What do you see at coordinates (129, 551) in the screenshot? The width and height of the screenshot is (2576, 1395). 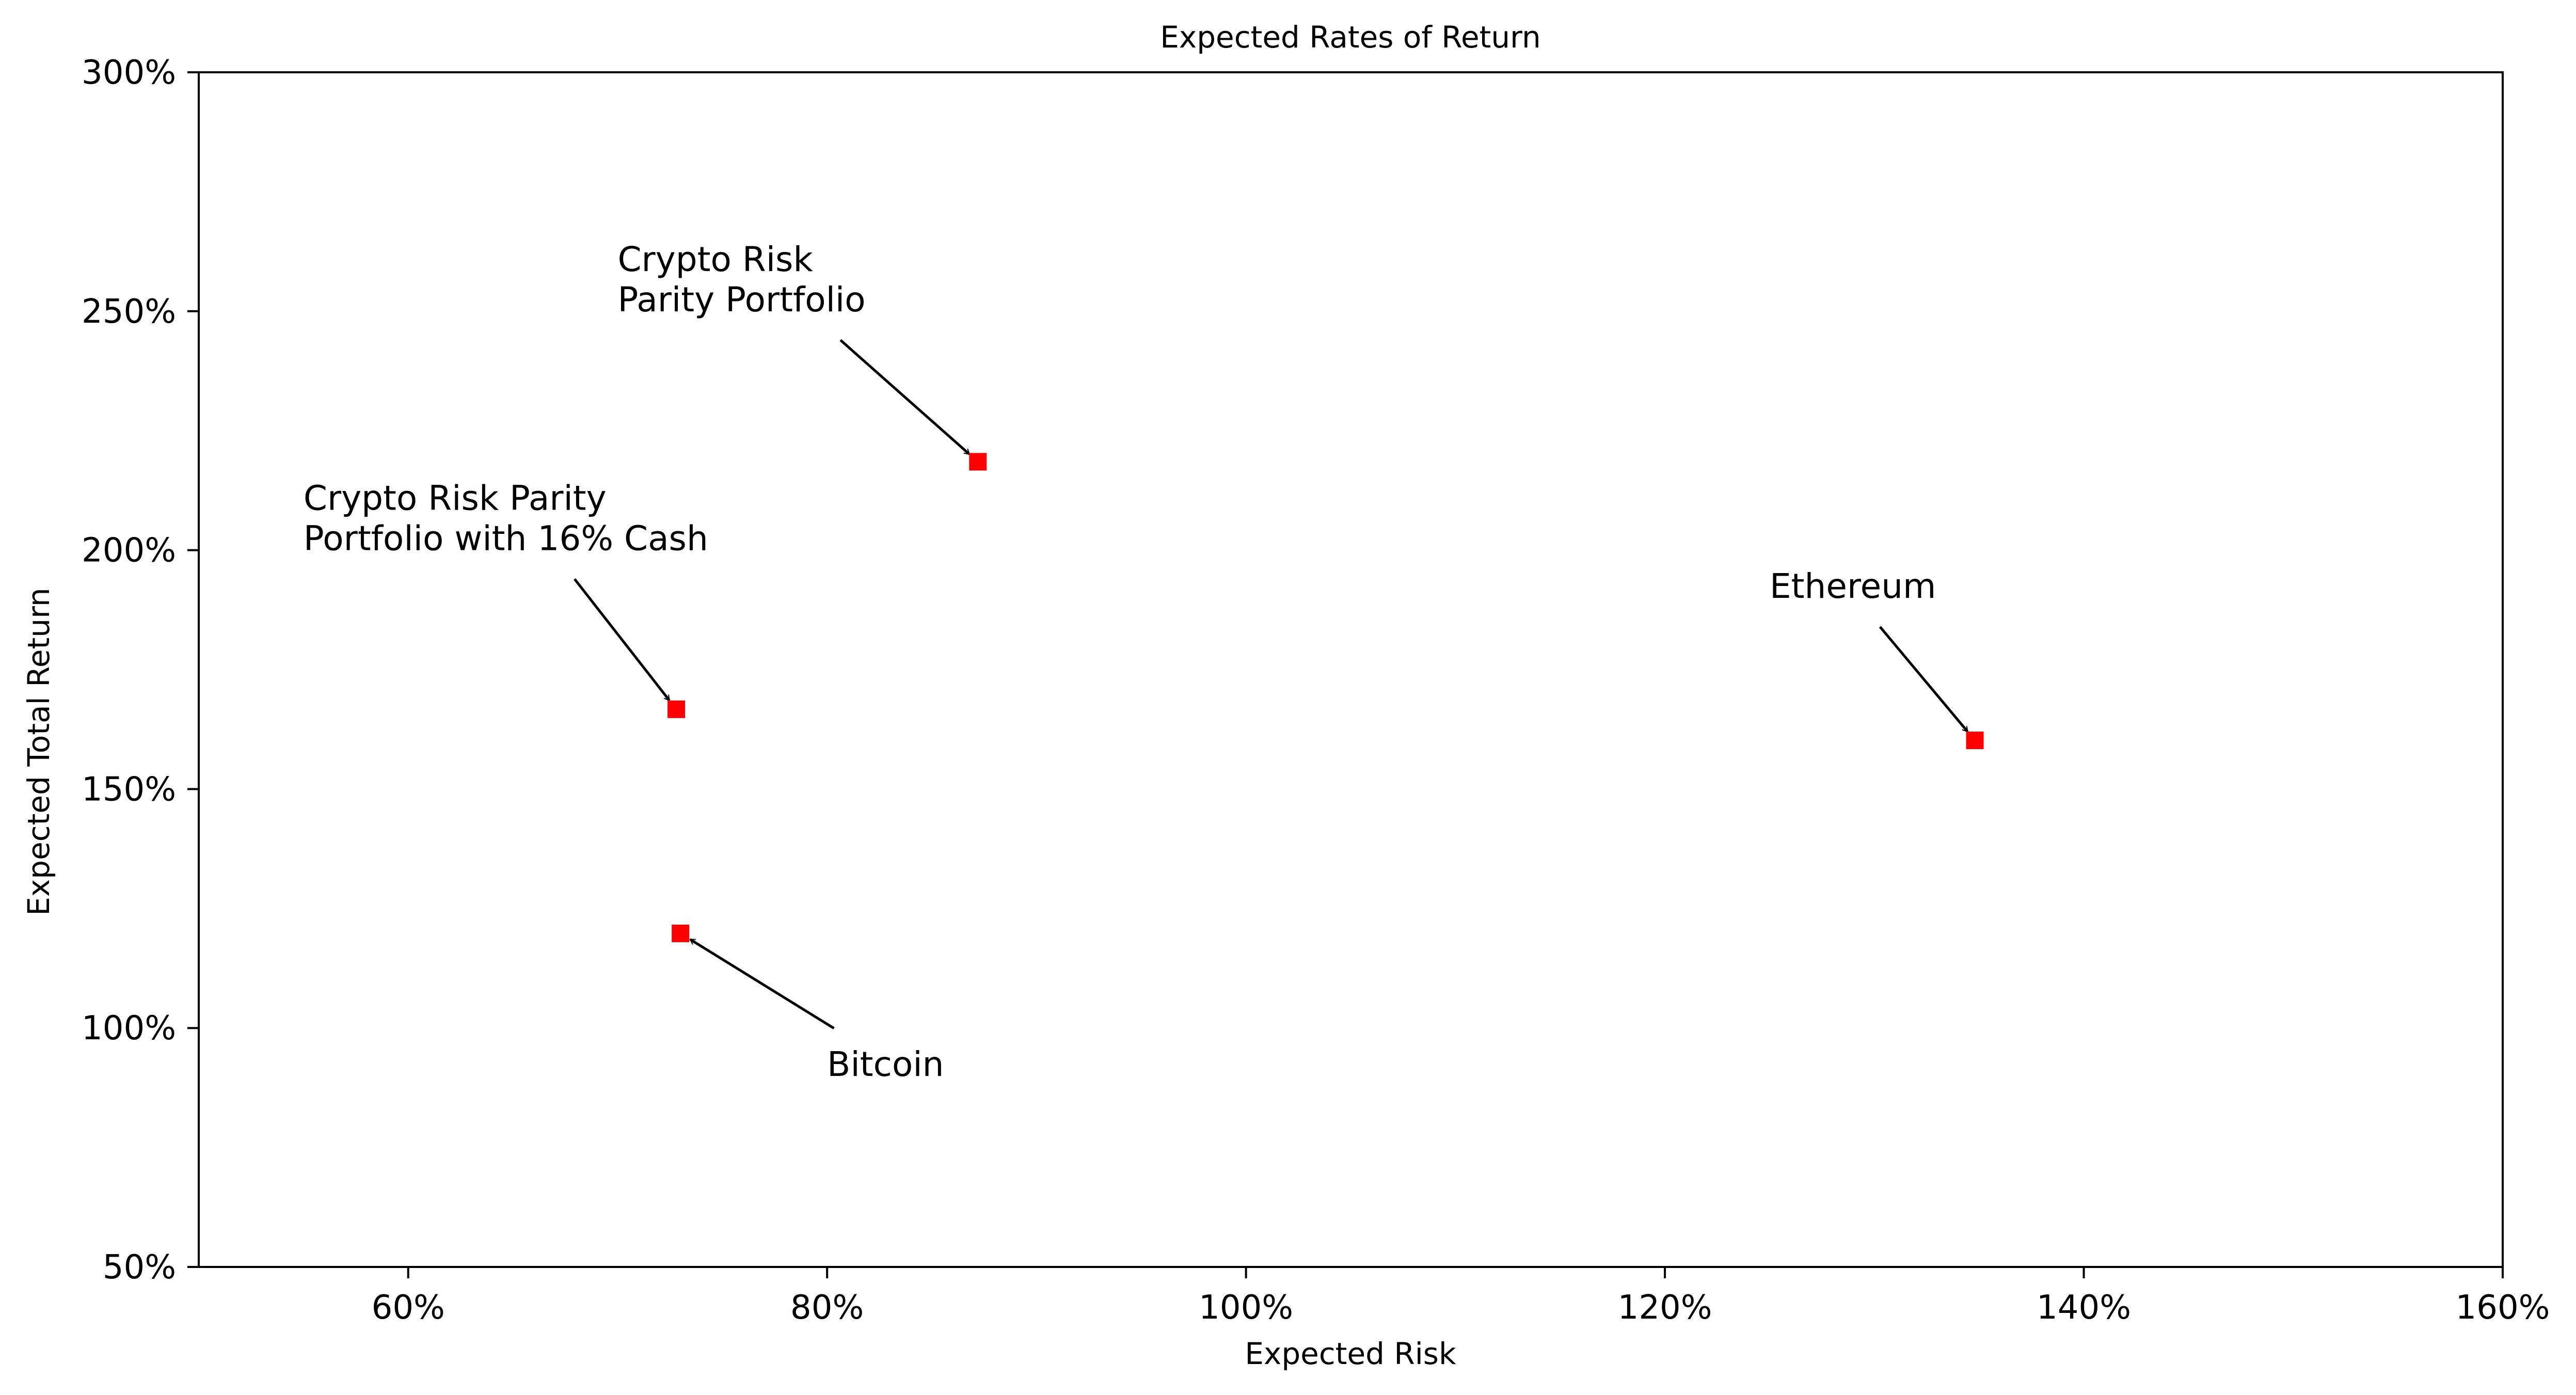 I see `y-tick-label: 200%` at bounding box center [129, 551].